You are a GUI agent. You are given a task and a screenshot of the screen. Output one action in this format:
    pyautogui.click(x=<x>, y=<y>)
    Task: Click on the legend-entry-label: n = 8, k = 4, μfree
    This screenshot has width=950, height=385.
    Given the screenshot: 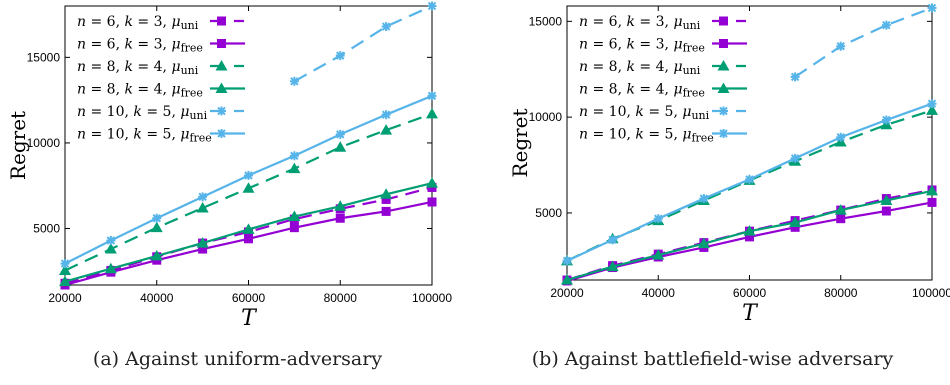 What is the action you would take?
    pyautogui.click(x=642, y=91)
    